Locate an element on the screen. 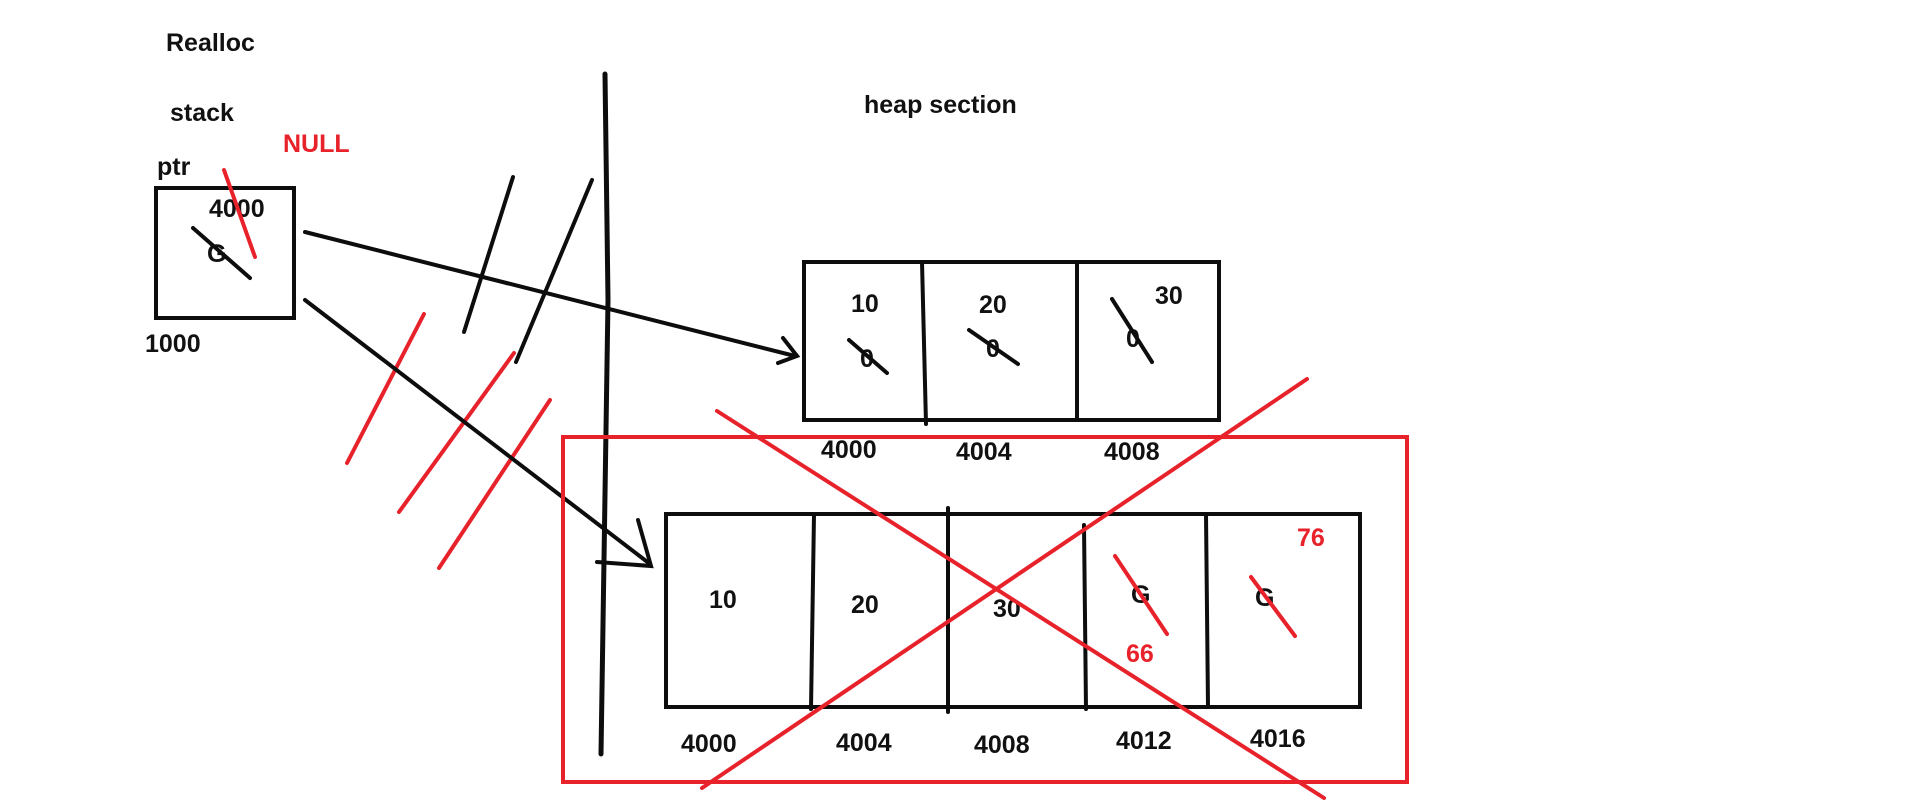  pointer-arrow-to-new-block is located at coordinates (477, 432).